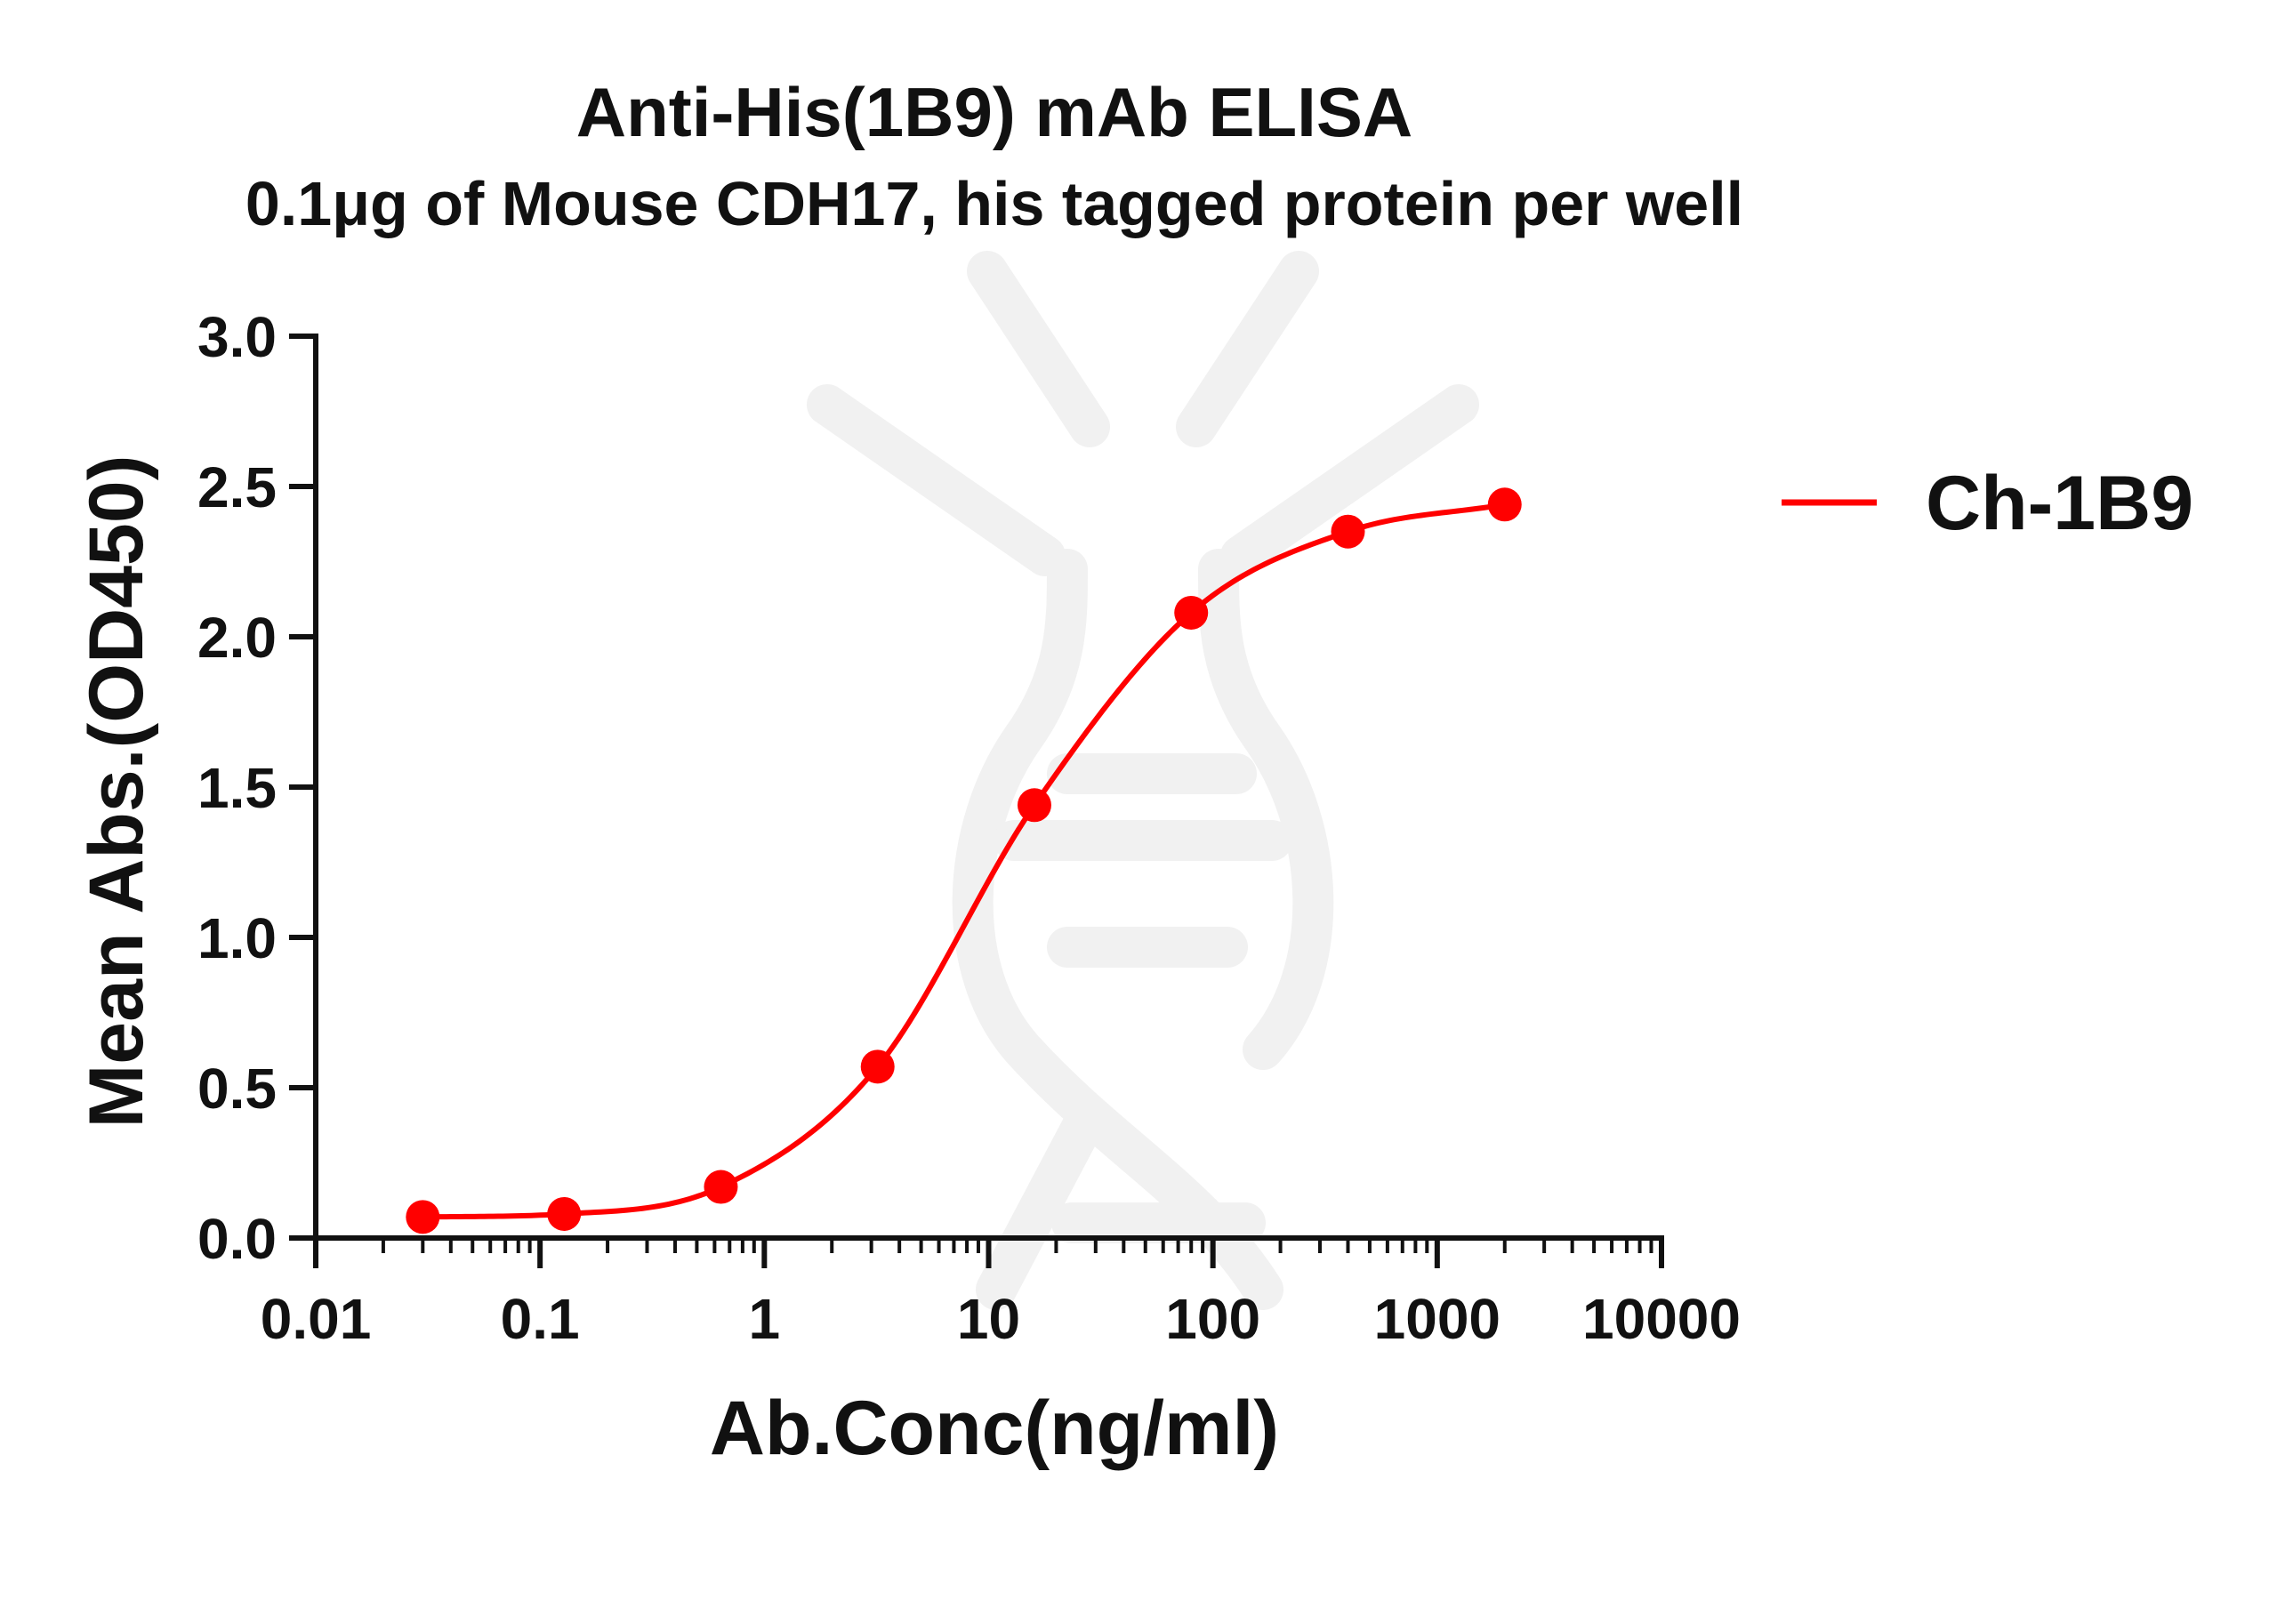 This screenshot has height=1624, width=2277. Describe the element at coordinates (2059, 503) in the screenshot. I see `legend-label: Ch-1B9` at that location.